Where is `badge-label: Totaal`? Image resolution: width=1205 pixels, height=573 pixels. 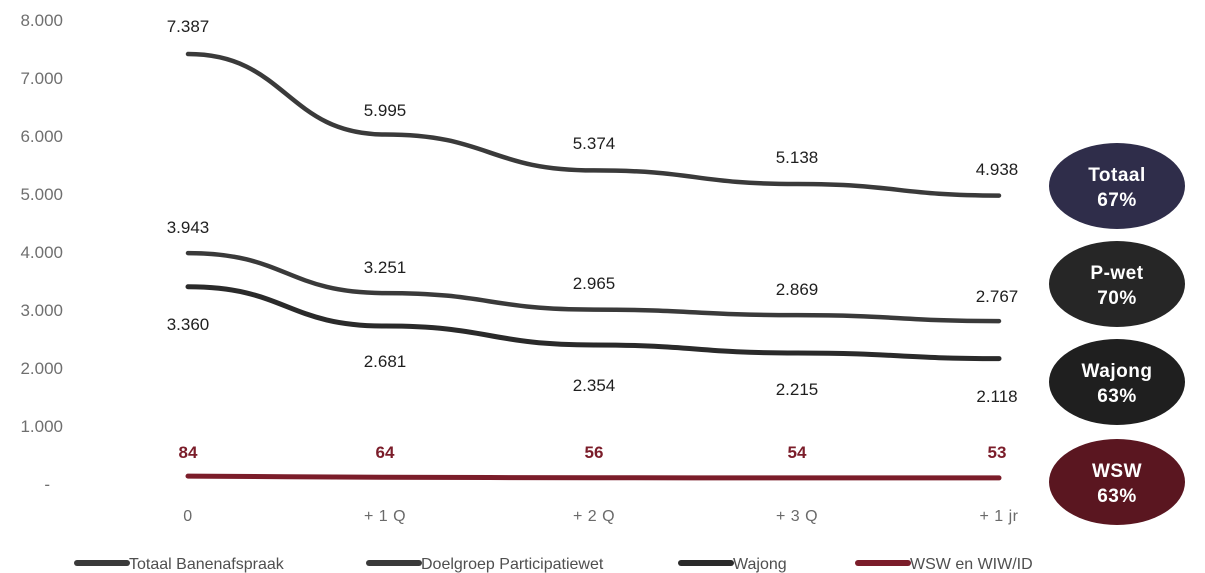 badge-label: Totaal is located at coordinates (1117, 175).